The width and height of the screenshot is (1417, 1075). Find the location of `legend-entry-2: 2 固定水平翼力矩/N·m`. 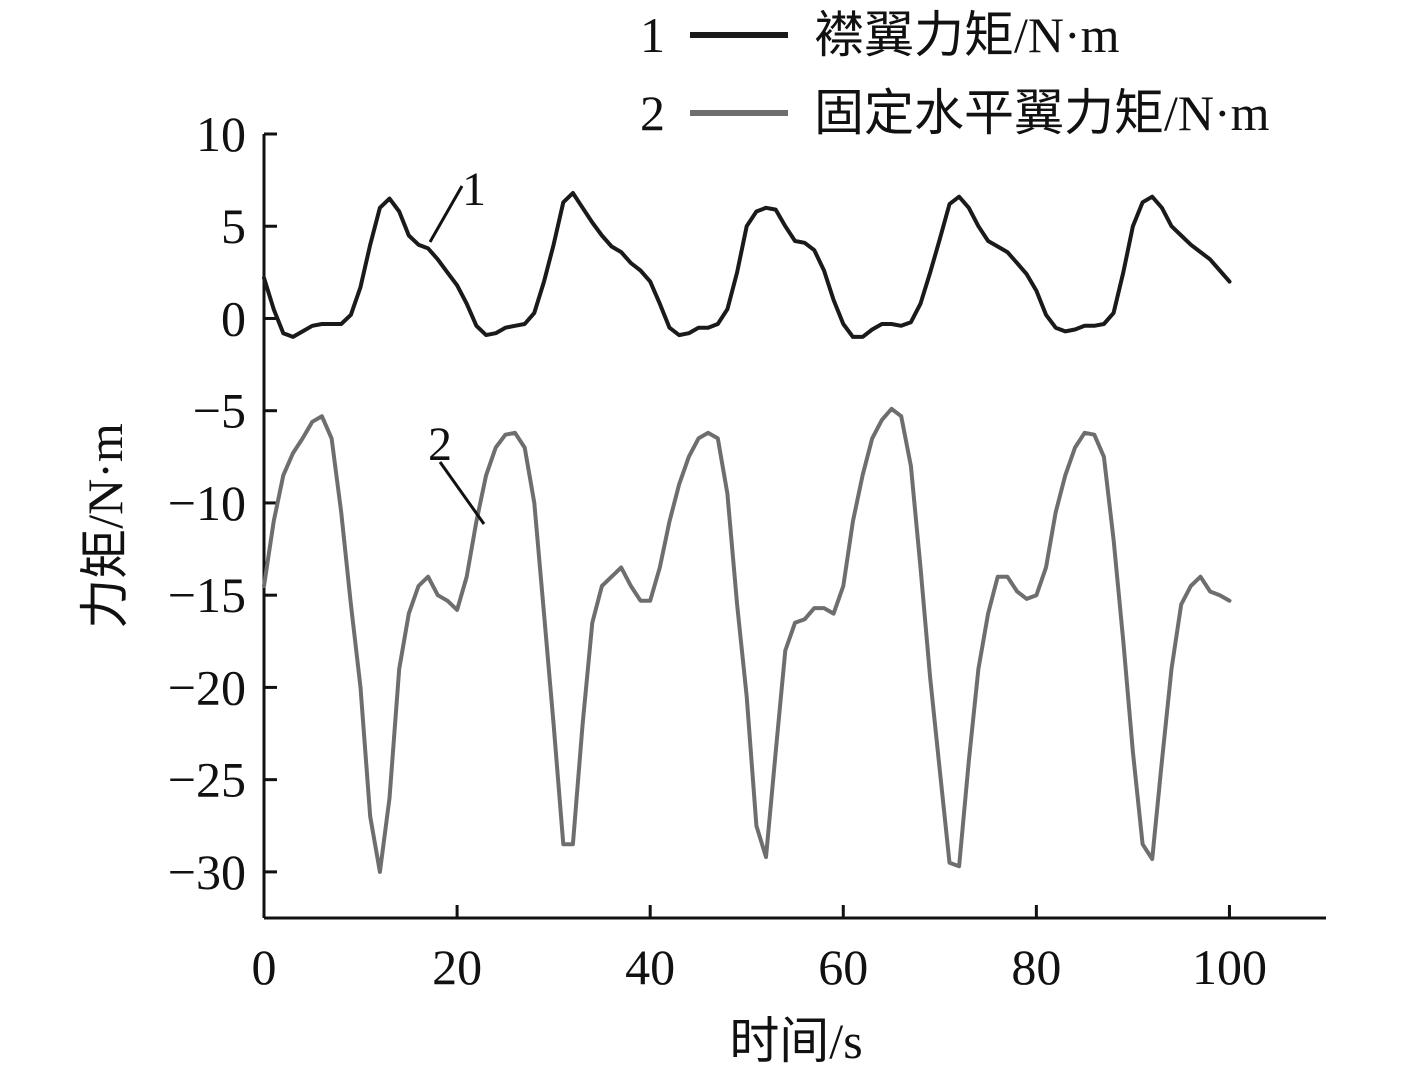

legend-entry-2: 2 固定水平翼力矩/N·m is located at coordinates (955, 113).